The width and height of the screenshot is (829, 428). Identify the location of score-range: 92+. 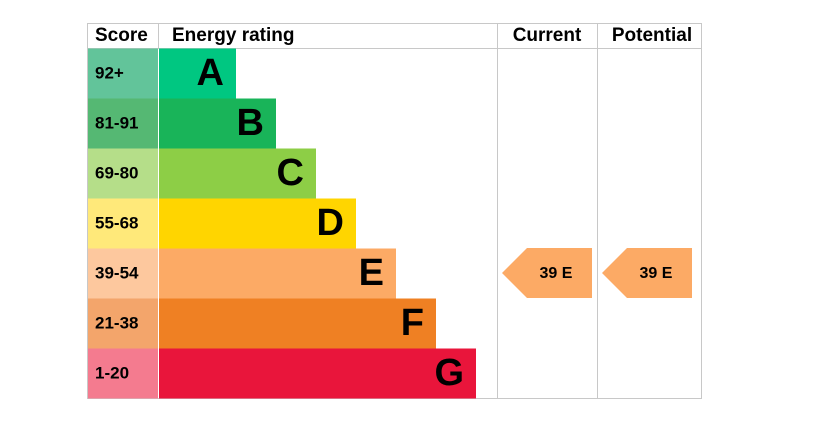
(109, 72).